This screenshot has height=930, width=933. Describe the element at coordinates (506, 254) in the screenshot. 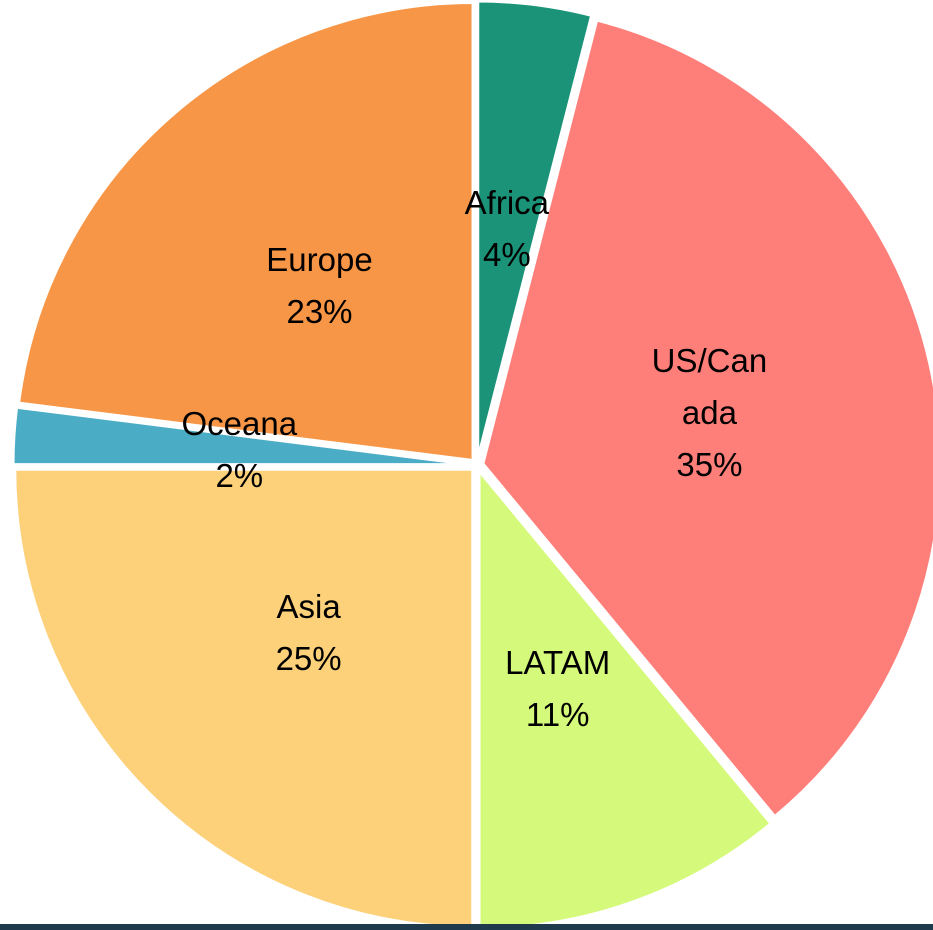

I see `value-label: 4%` at that location.